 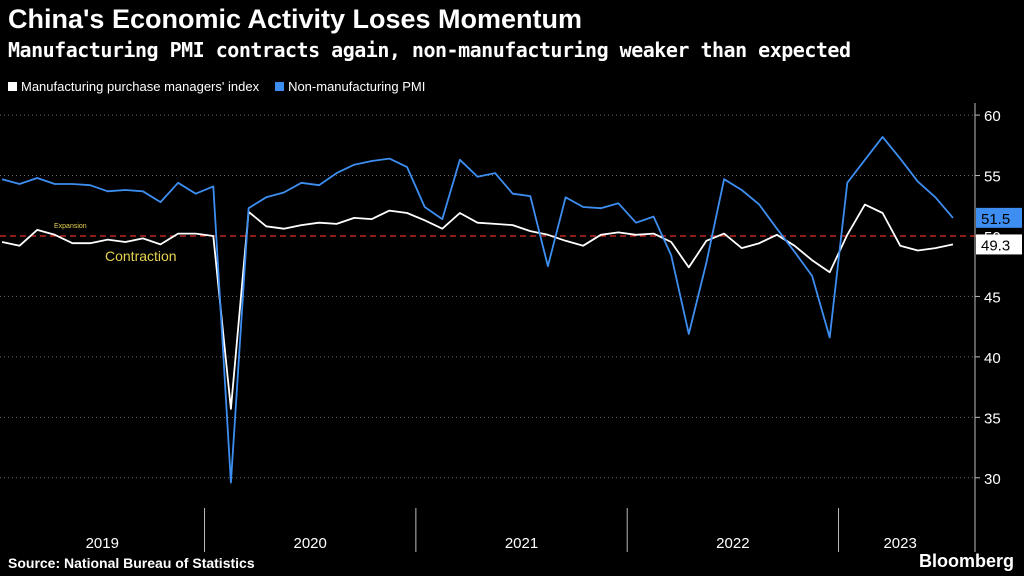 I want to click on legend-label-manufacturing: Manufacturing purchase managers' index, so click(x=140, y=86).